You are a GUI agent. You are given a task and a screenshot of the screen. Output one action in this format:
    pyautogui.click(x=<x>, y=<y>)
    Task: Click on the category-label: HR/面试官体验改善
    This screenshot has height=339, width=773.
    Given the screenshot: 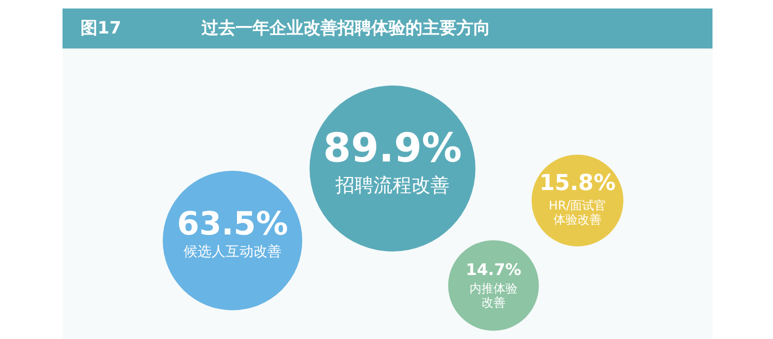 What is the action you would take?
    pyautogui.click(x=577, y=212)
    